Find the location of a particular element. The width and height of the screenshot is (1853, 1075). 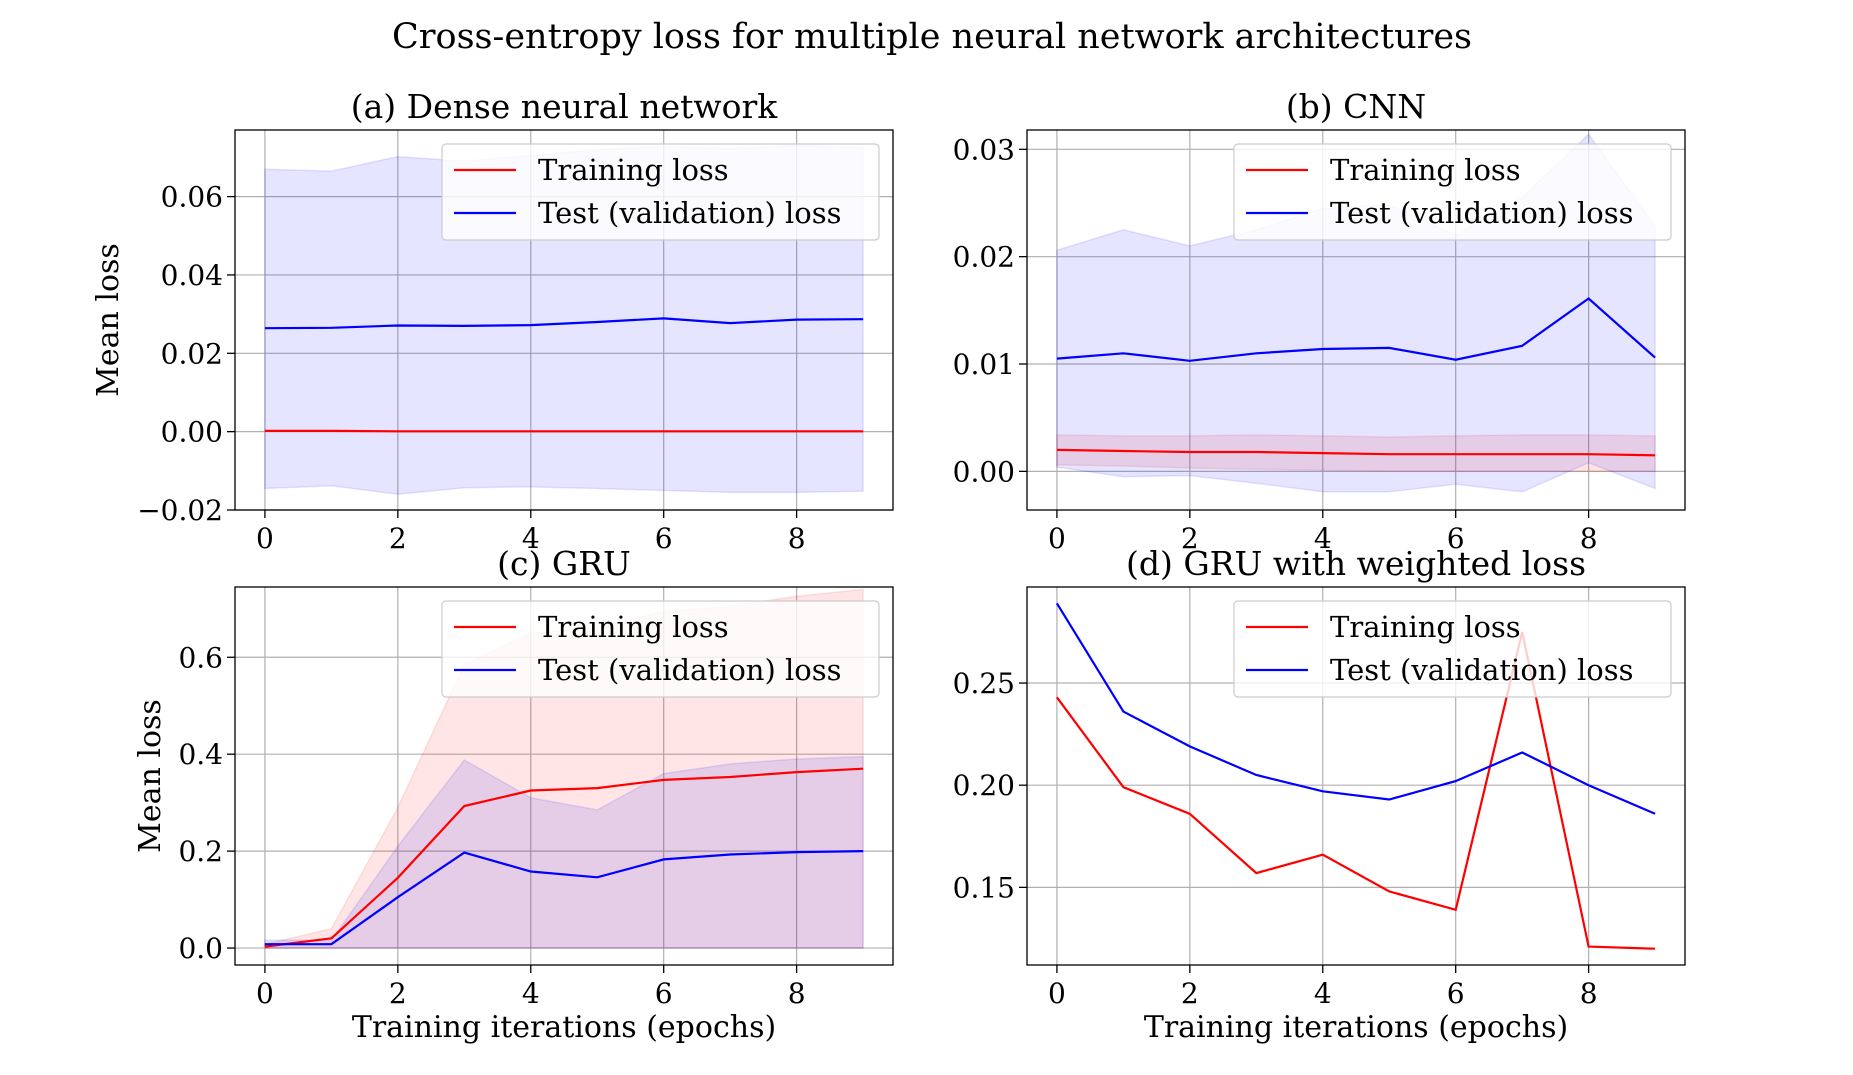

confidence-band-test is located at coordinates (564, 852).